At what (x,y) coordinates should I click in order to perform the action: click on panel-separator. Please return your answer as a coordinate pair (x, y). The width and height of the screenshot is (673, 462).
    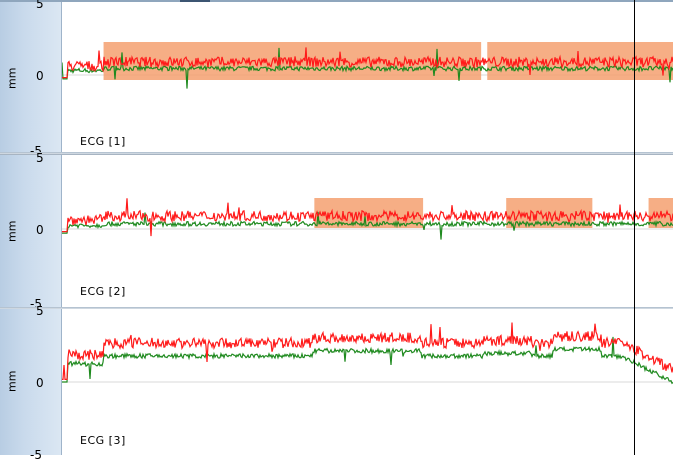
    Looking at the image, I should click on (336, 154).